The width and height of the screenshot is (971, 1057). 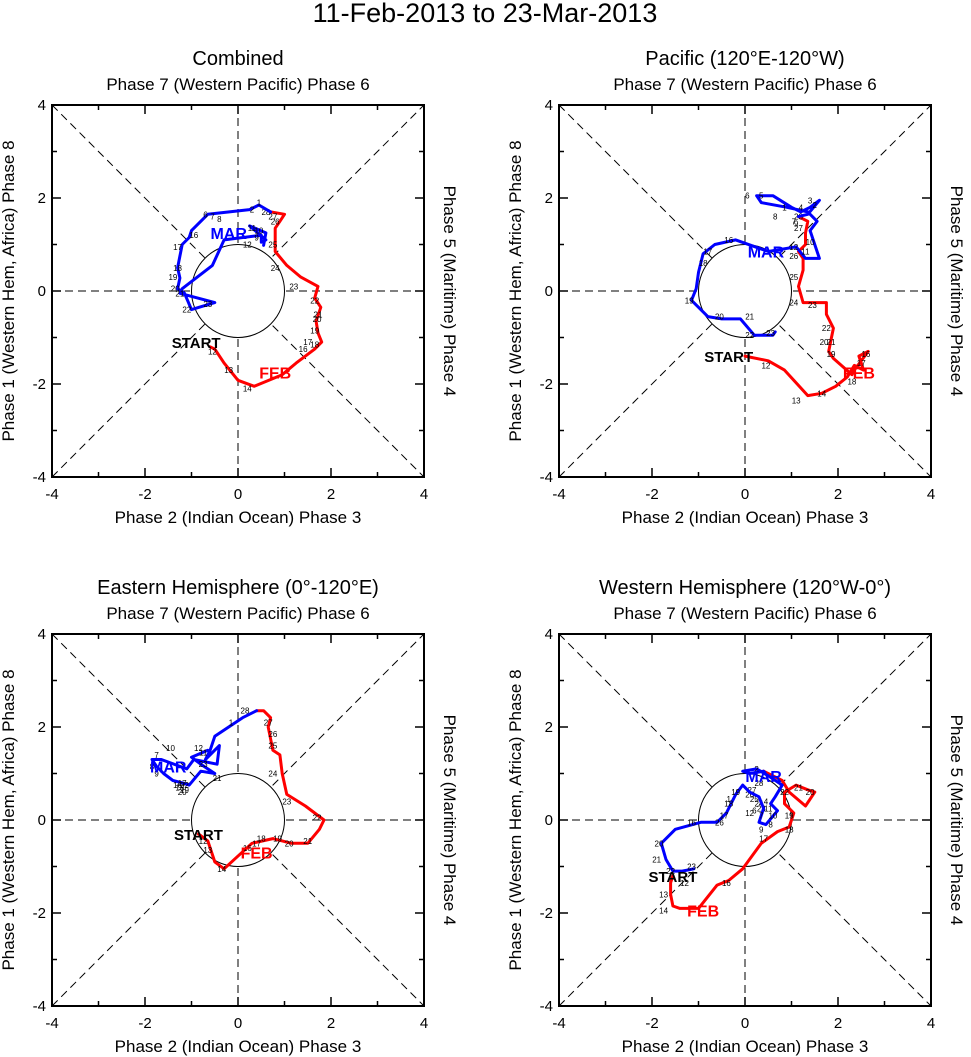 What do you see at coordinates (931, 1023) in the screenshot?
I see `x-tick-label: 4` at bounding box center [931, 1023].